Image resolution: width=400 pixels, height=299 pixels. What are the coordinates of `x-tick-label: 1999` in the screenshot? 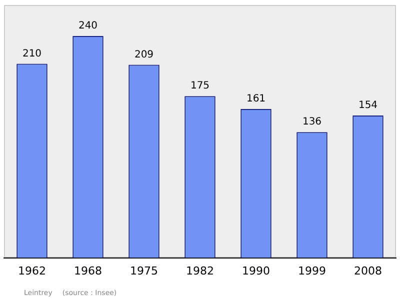 It's located at (312, 271).